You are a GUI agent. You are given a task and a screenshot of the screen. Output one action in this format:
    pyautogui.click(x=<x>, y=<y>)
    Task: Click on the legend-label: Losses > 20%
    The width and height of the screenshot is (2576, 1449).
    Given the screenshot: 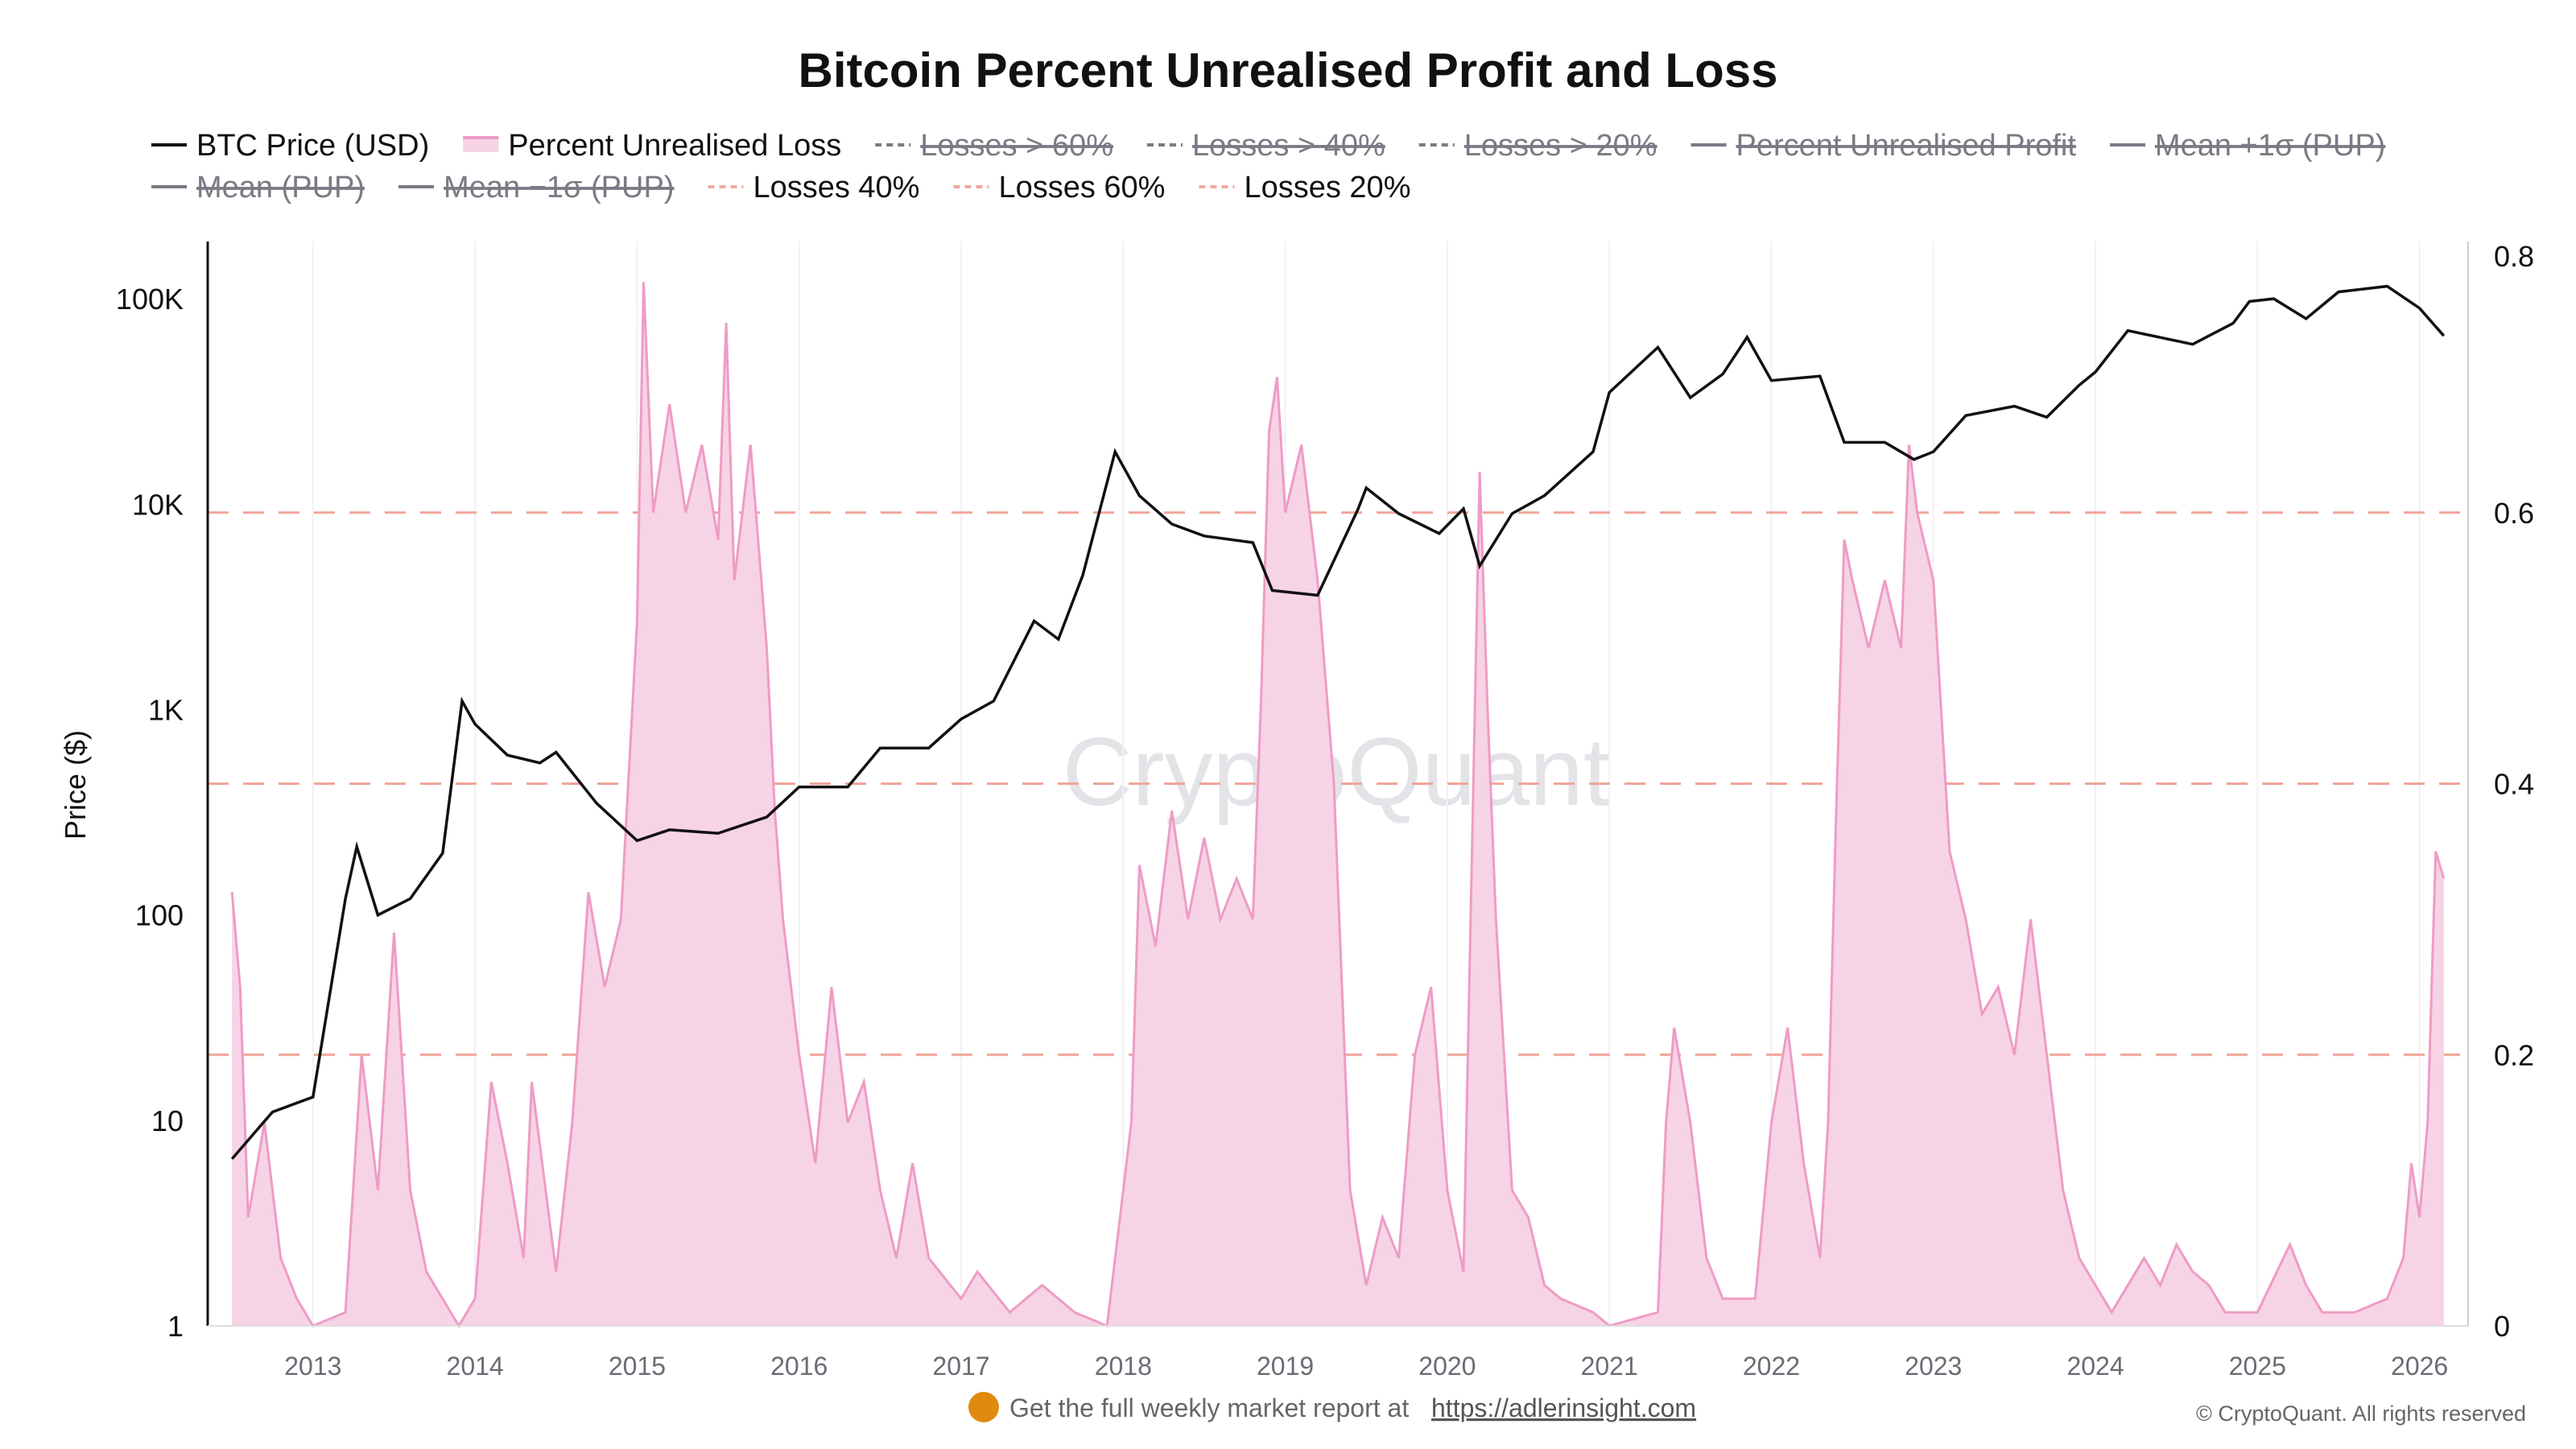 What is the action you would take?
    pyautogui.click(x=1560, y=146)
    